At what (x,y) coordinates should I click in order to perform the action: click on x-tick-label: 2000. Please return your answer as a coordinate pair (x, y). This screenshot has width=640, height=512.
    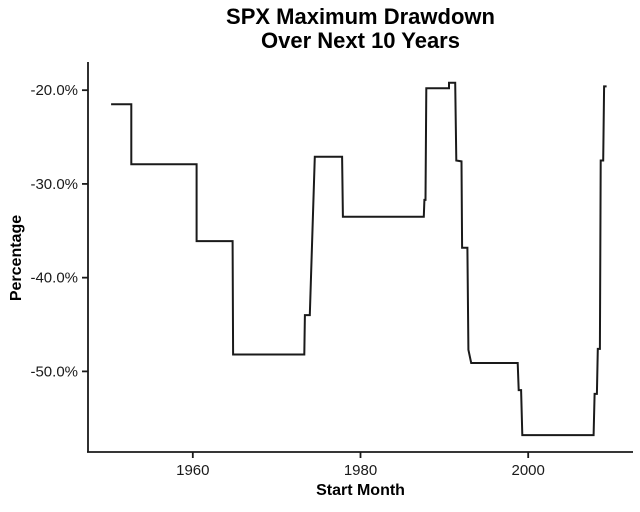
    Looking at the image, I should click on (528, 470).